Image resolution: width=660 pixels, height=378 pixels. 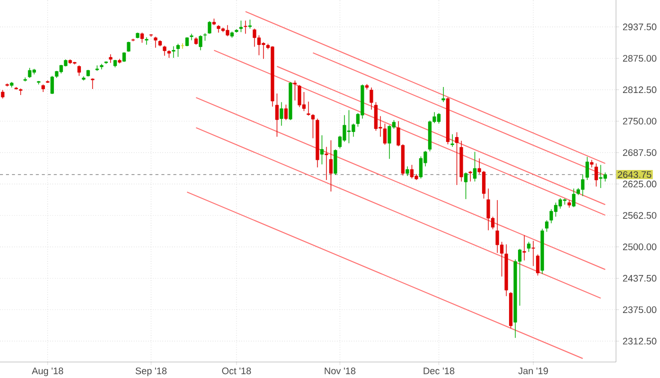 I want to click on y-tick-label: 2812.50, so click(x=639, y=90).